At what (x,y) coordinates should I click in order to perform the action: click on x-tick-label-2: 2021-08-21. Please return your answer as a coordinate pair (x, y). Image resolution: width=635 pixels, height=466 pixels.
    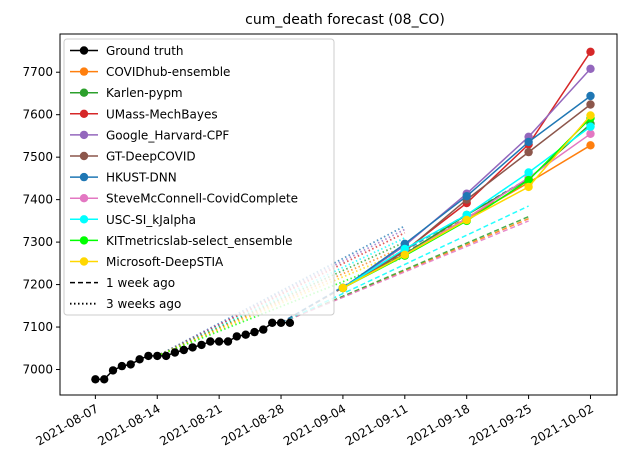
    Looking at the image, I should click on (190, 424).